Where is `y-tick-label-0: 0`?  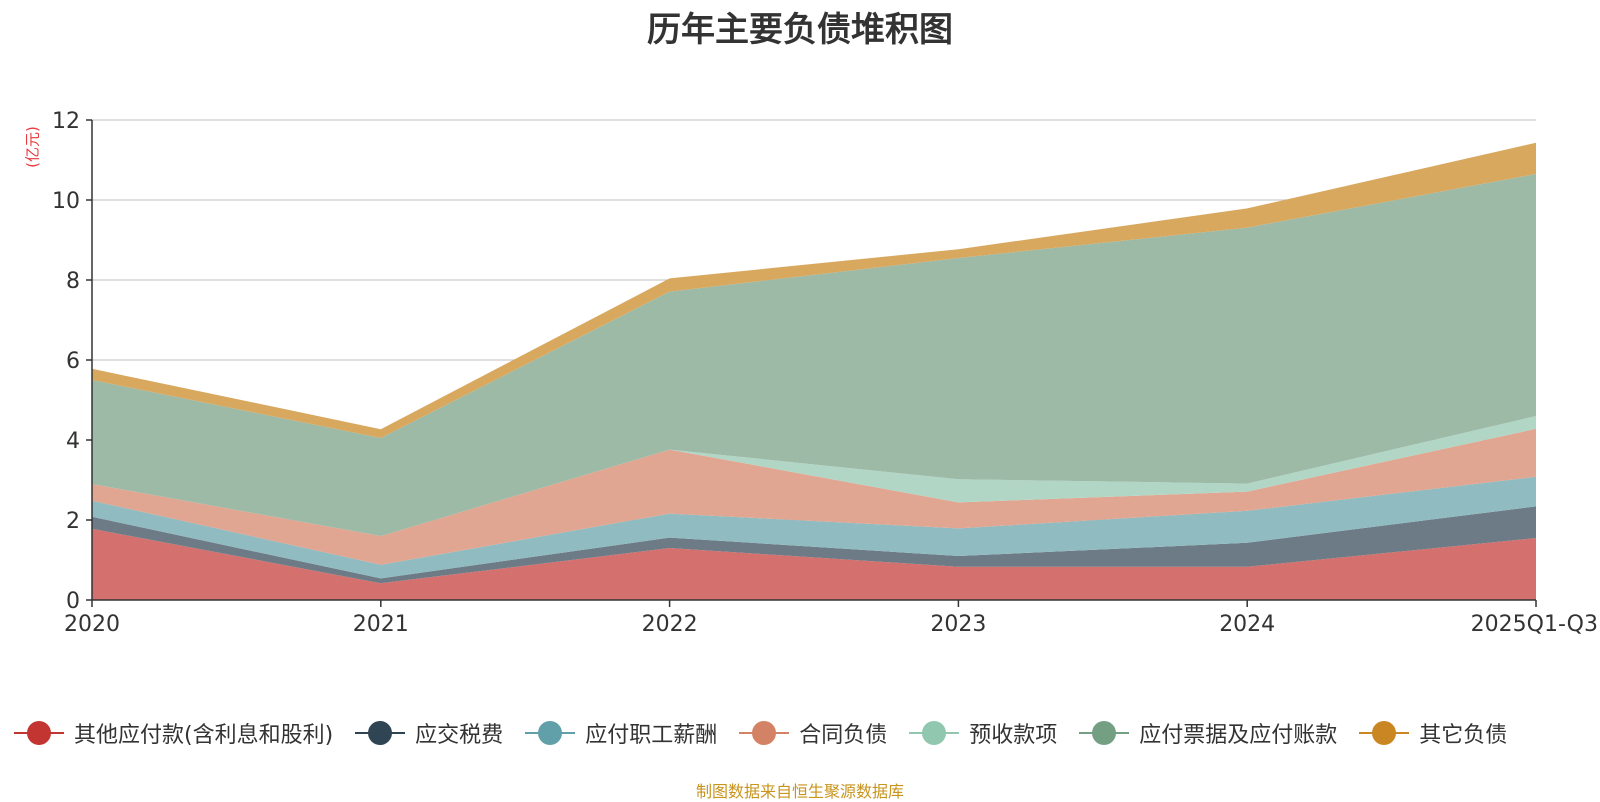 y-tick-label-0: 0 is located at coordinates (73, 601).